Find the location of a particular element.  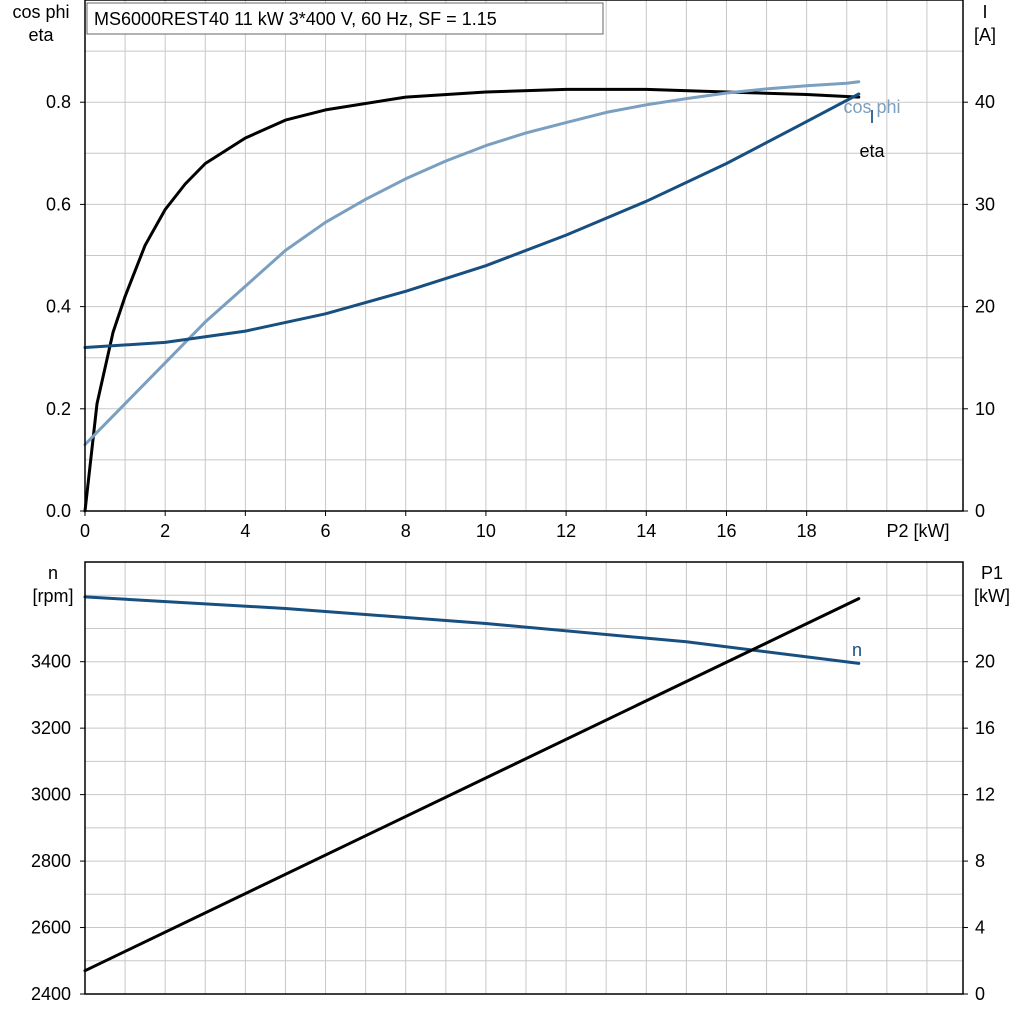

x-tick-label: 16 is located at coordinates (726, 531).